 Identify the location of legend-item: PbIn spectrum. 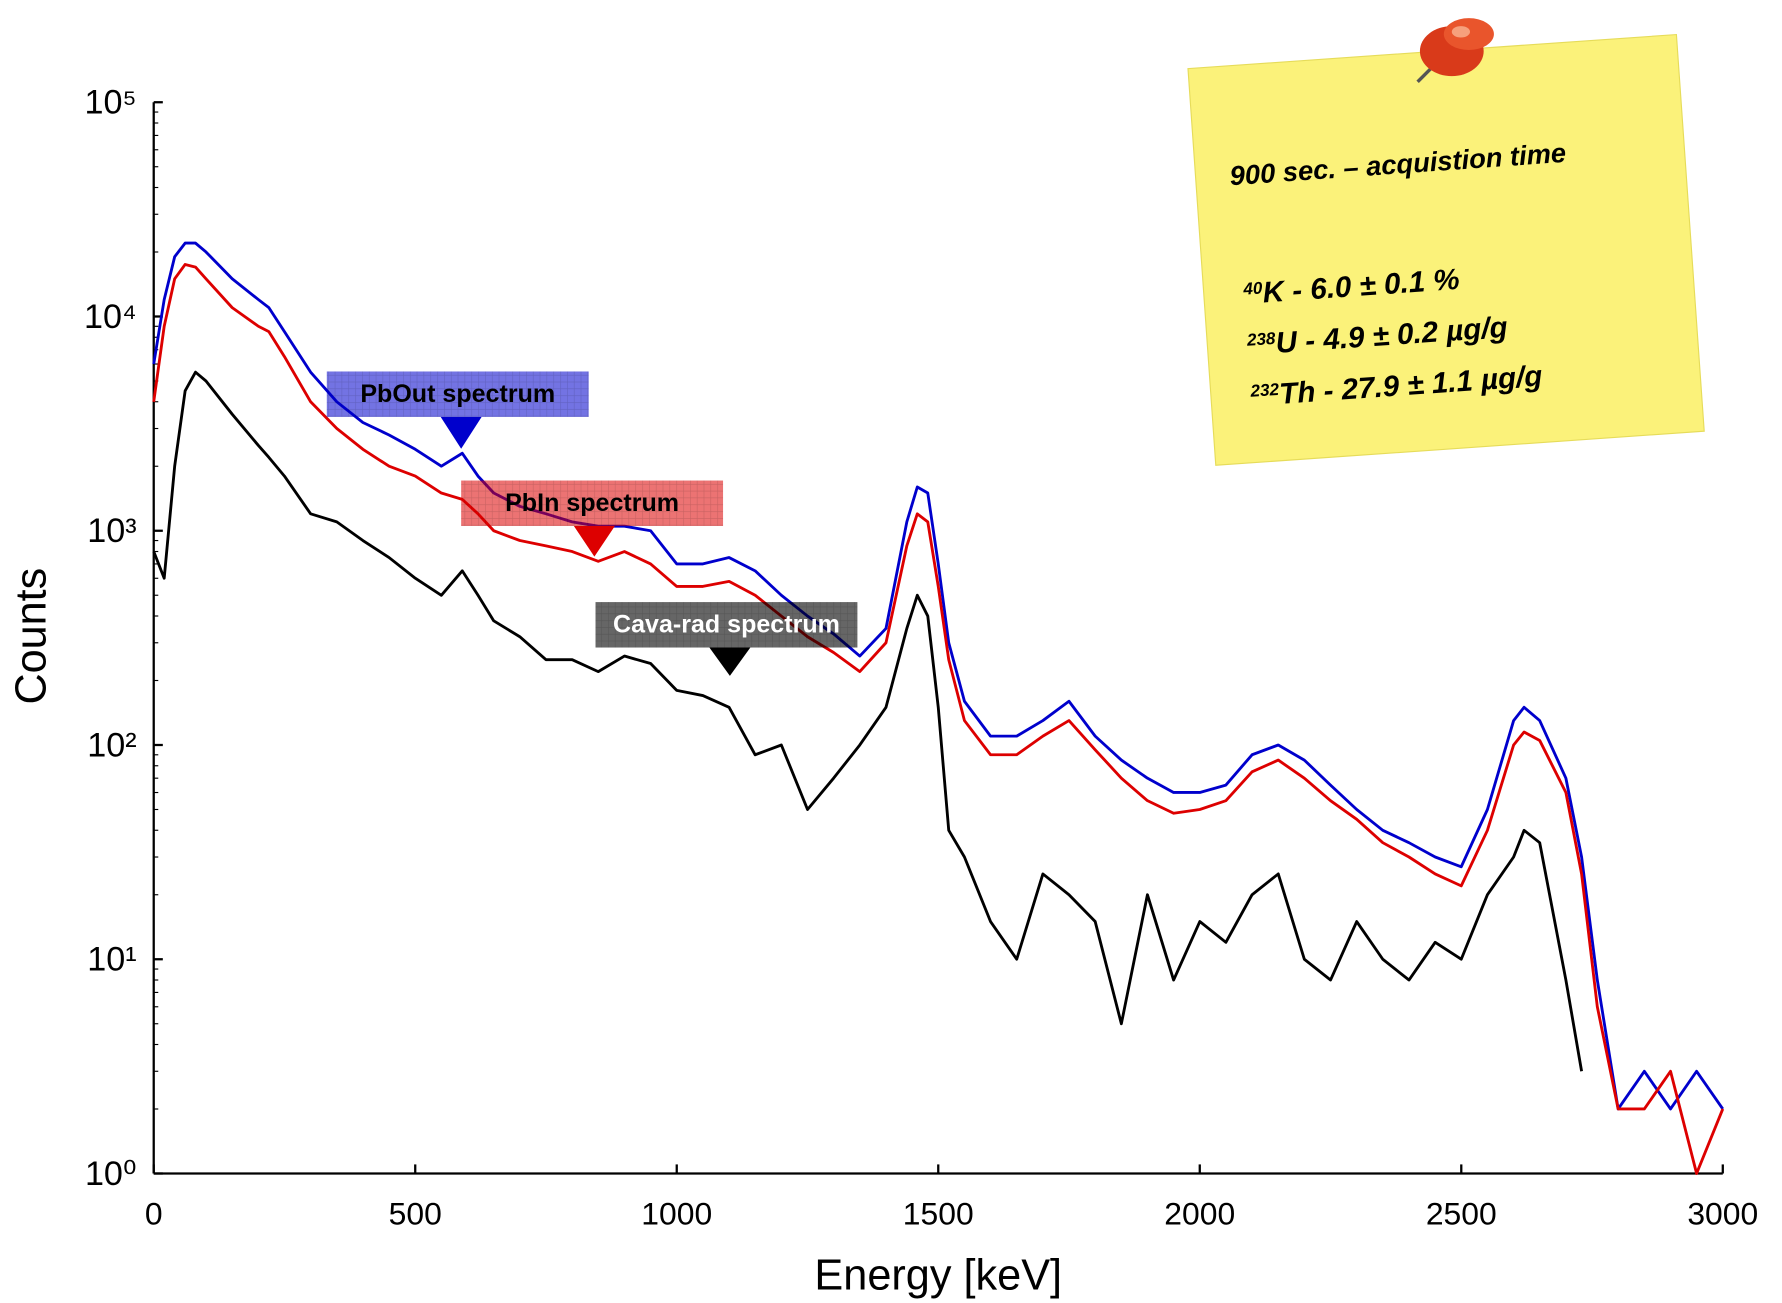
(592, 518).